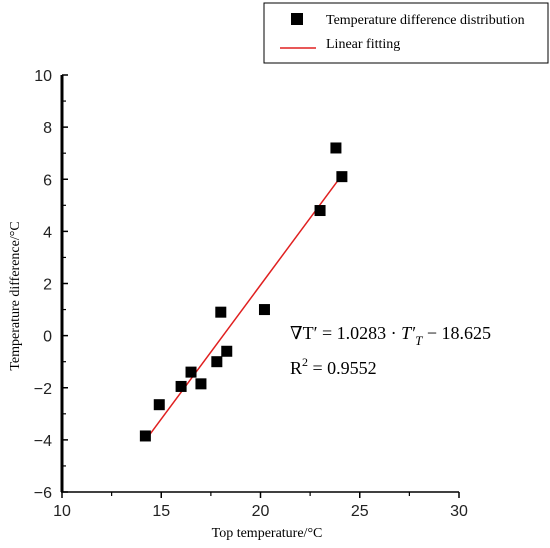 This screenshot has width=550, height=548. Describe the element at coordinates (62, 511) in the screenshot. I see `x-tick-label: 10` at that location.